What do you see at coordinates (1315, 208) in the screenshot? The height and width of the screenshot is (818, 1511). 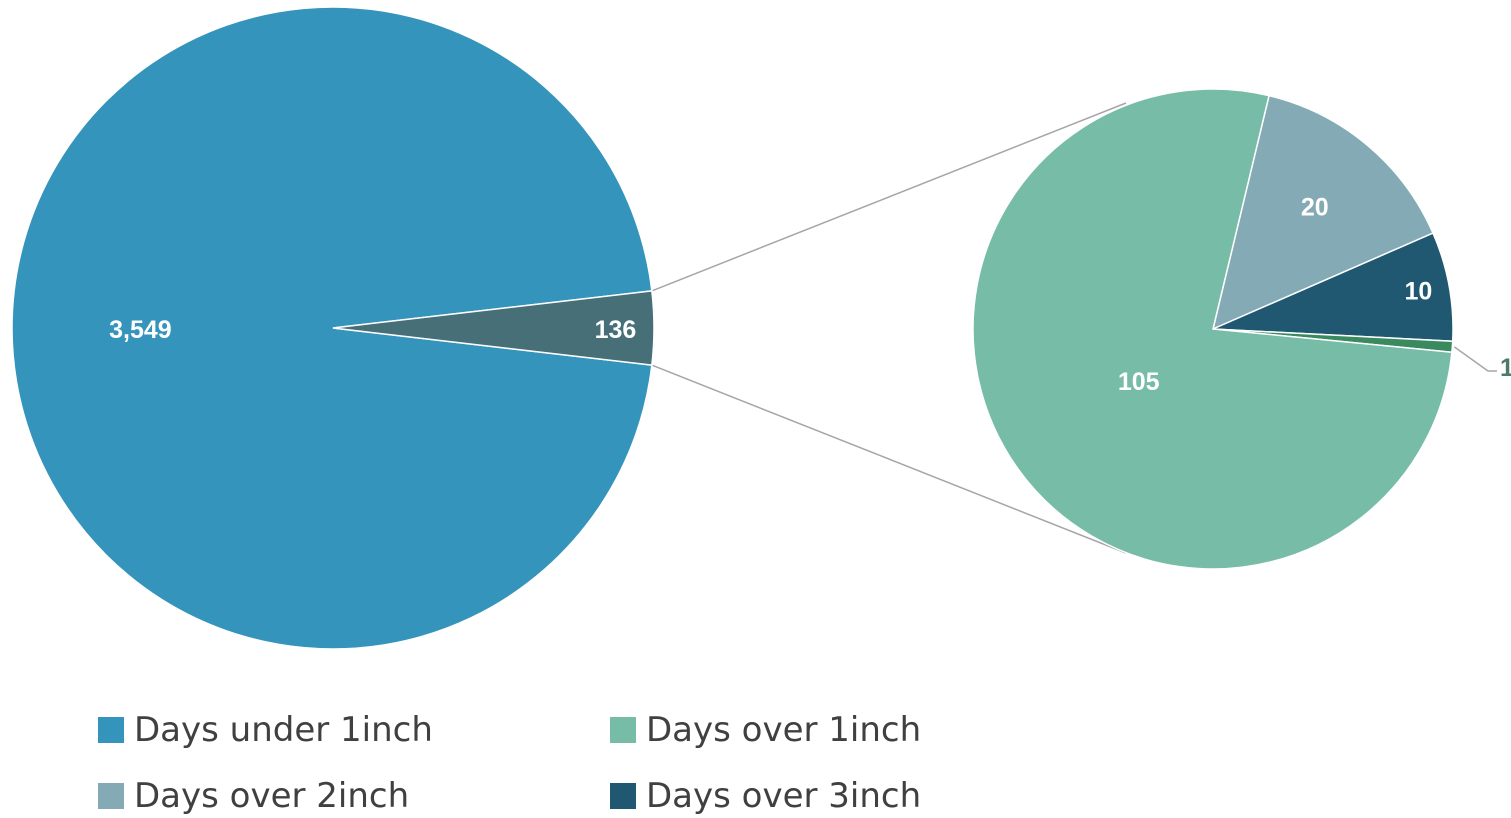 I see `data-label: 20` at bounding box center [1315, 208].